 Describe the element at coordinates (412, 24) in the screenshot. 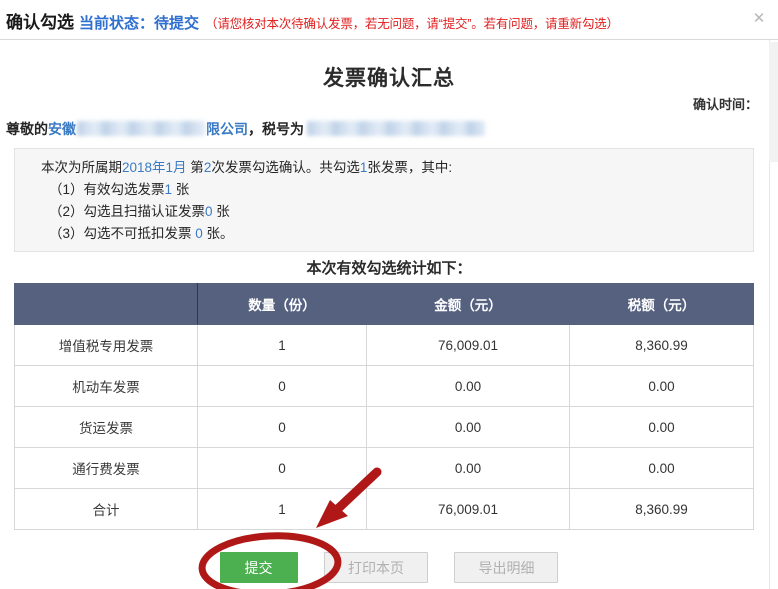

I see `header-hint-text: （请您核对本次待确认发票，若无问题，请“提交”。若有问题，请重新勾选）` at that location.